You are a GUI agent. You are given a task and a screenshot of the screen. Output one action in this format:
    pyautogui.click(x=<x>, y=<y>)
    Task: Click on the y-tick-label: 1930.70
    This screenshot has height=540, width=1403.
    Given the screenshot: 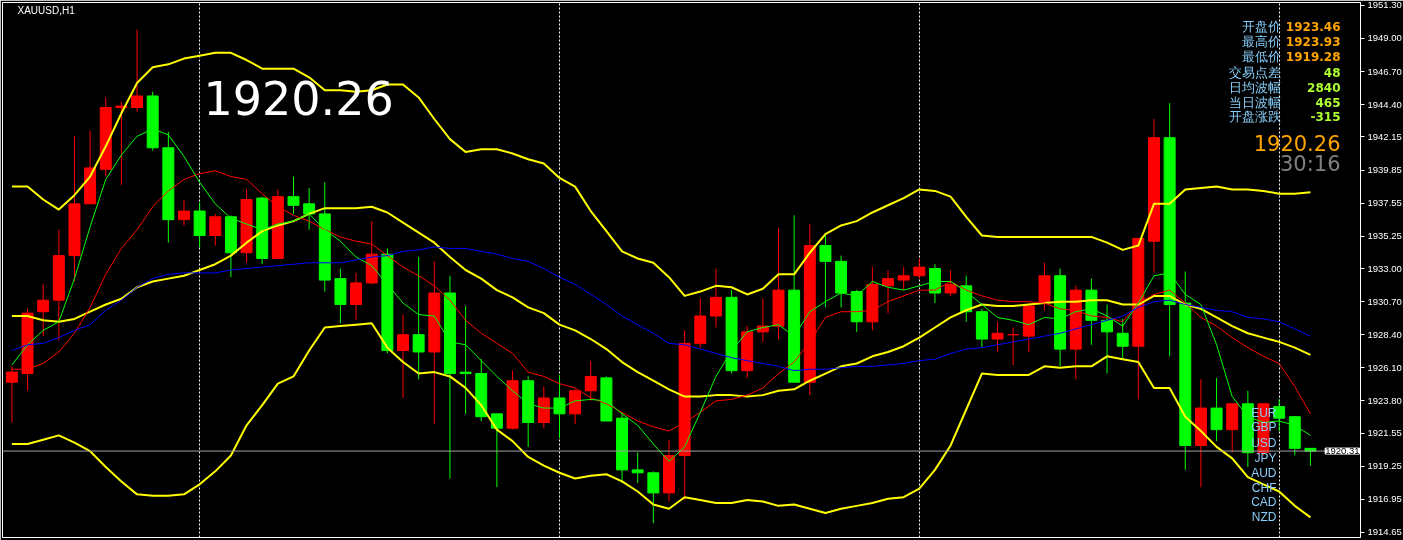 What is the action you would take?
    pyautogui.click(x=1384, y=301)
    